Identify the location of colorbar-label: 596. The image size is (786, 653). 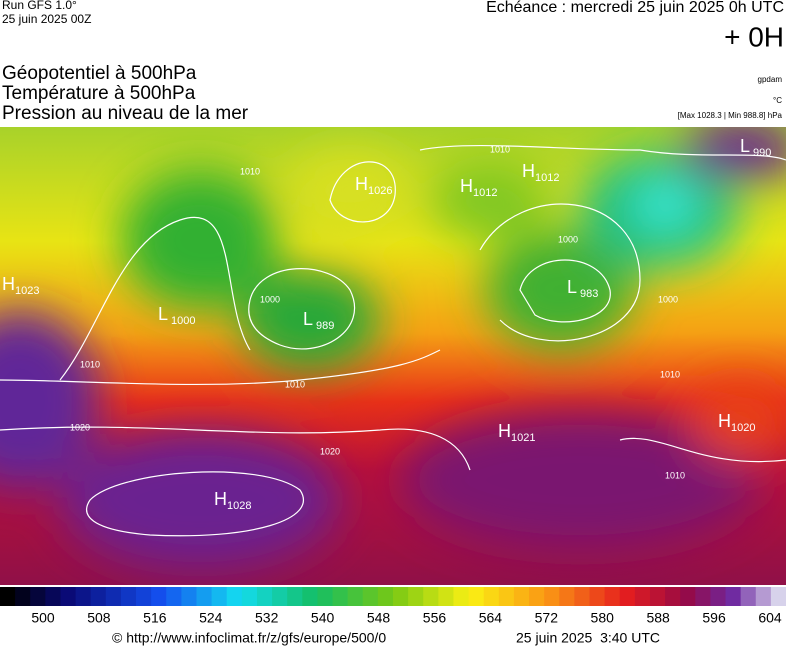
(714, 618).